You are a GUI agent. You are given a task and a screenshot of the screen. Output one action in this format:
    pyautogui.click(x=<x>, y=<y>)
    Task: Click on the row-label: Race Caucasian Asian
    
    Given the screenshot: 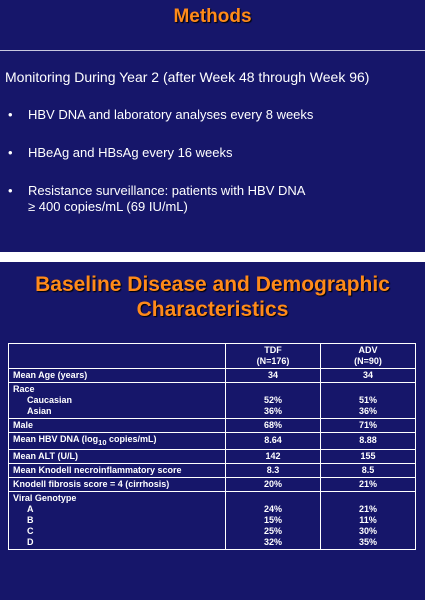 What is the action you would take?
    pyautogui.click(x=117, y=400)
    